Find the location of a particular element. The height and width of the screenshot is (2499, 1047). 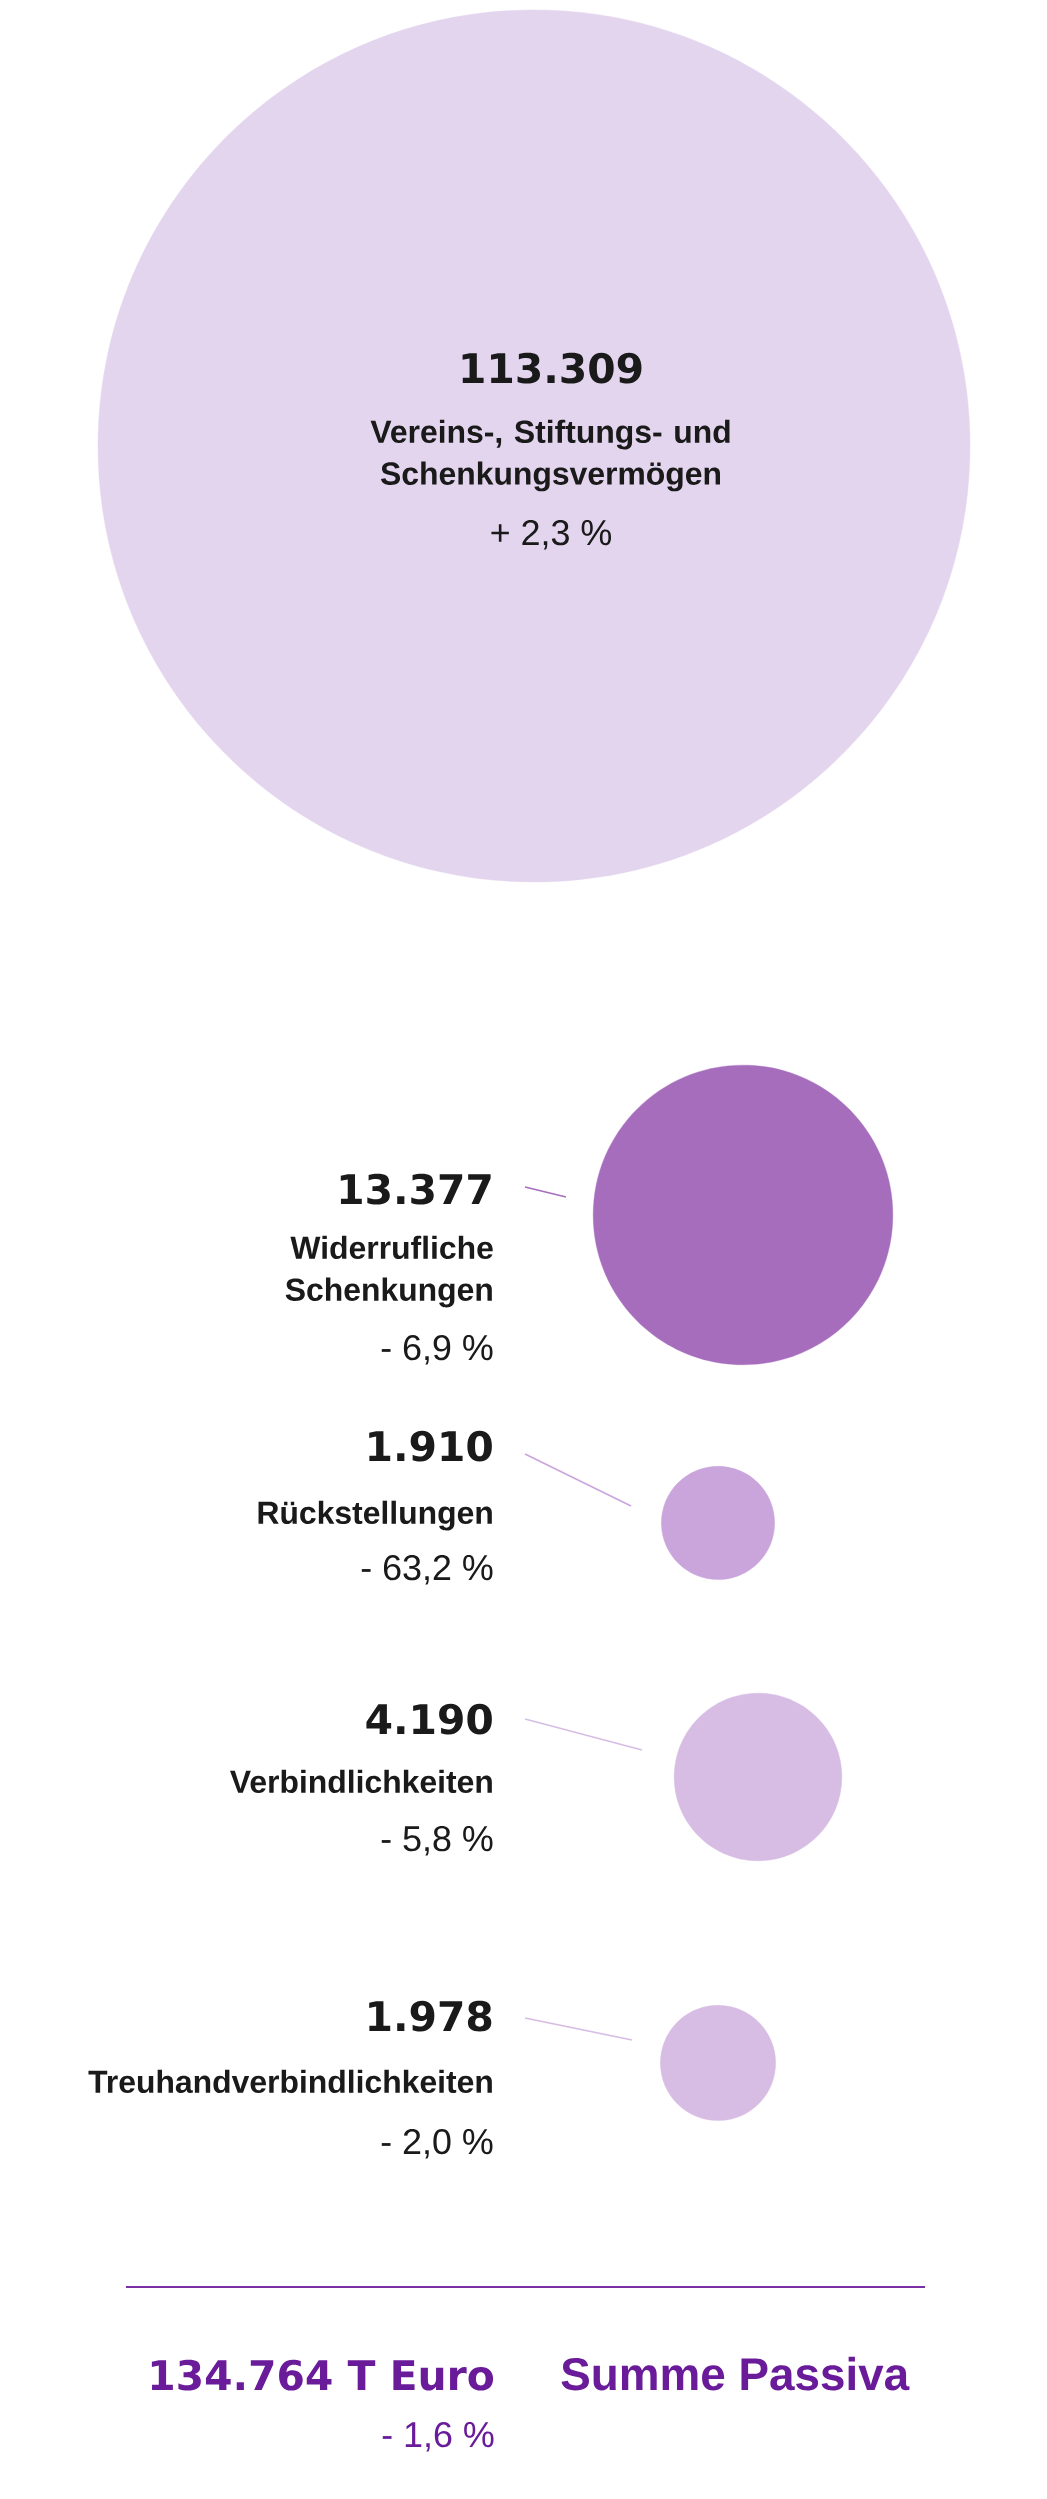

text: - 1,6 % is located at coordinates (438, 2436).